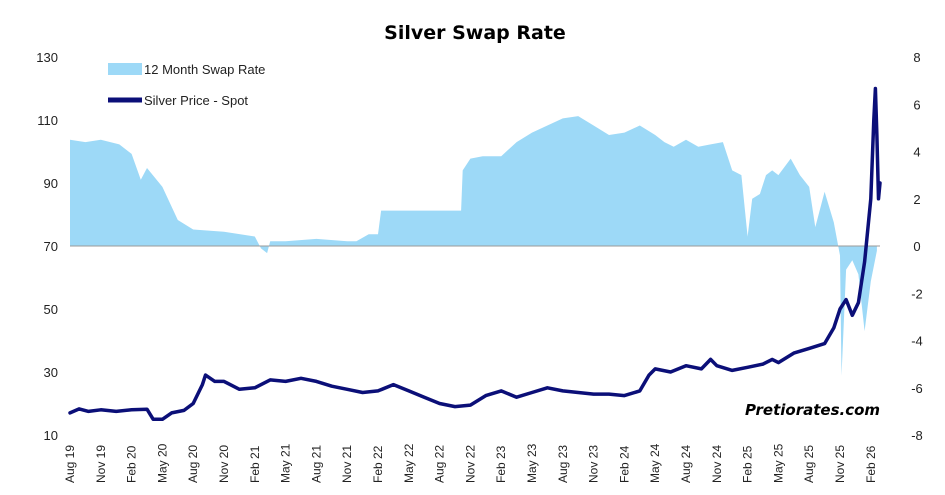 The image size is (945, 495). What do you see at coordinates (809, 464) in the screenshot?
I see `x-axis-tick: Aug 25` at bounding box center [809, 464].